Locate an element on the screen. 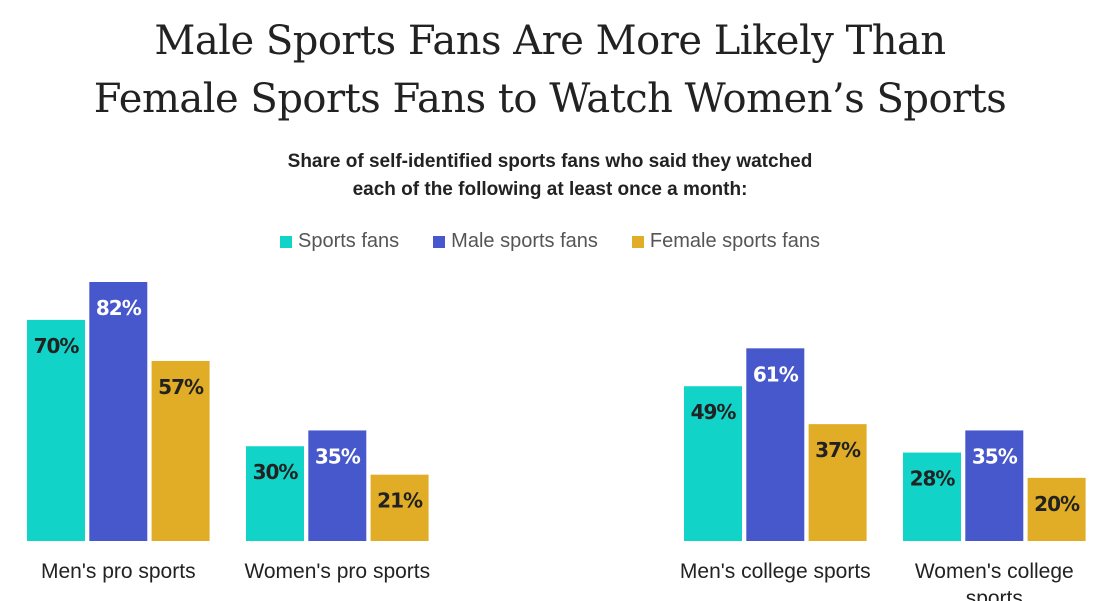  bar-group-women-s-pro-sports: 30% 35% 21% is located at coordinates (337, 485).